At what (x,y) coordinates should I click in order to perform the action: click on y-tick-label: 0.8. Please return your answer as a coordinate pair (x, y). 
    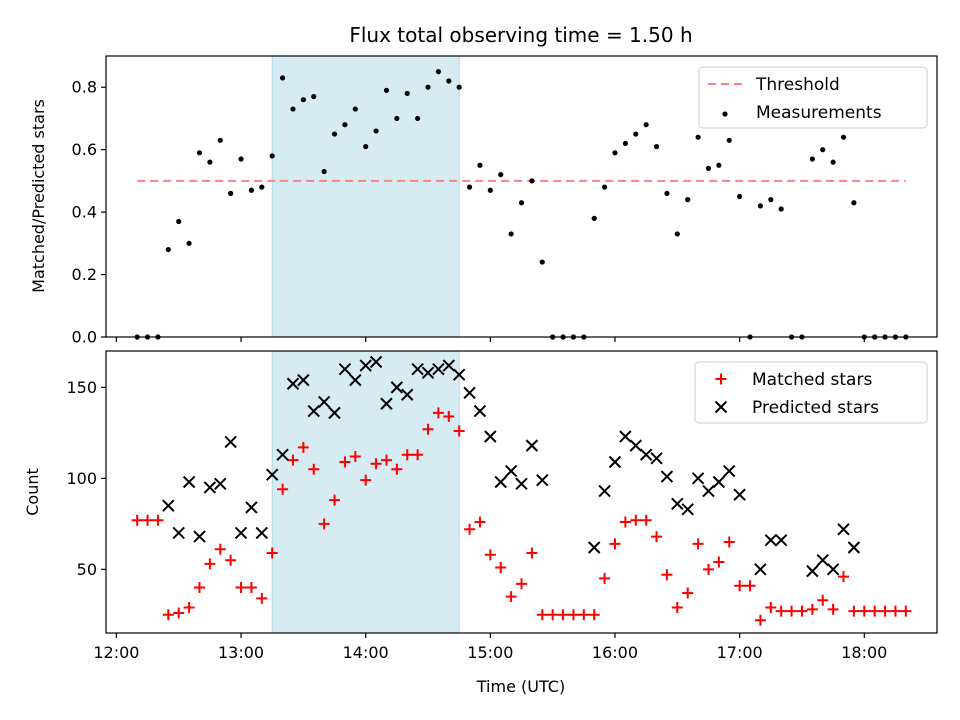
    Looking at the image, I should click on (84, 87).